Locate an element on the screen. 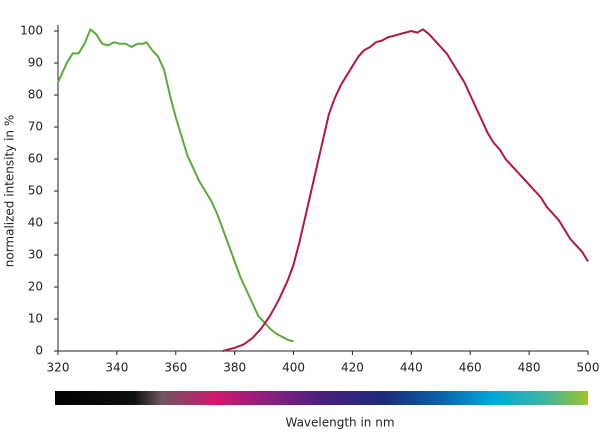  spectrum-bar is located at coordinates (321, 398).